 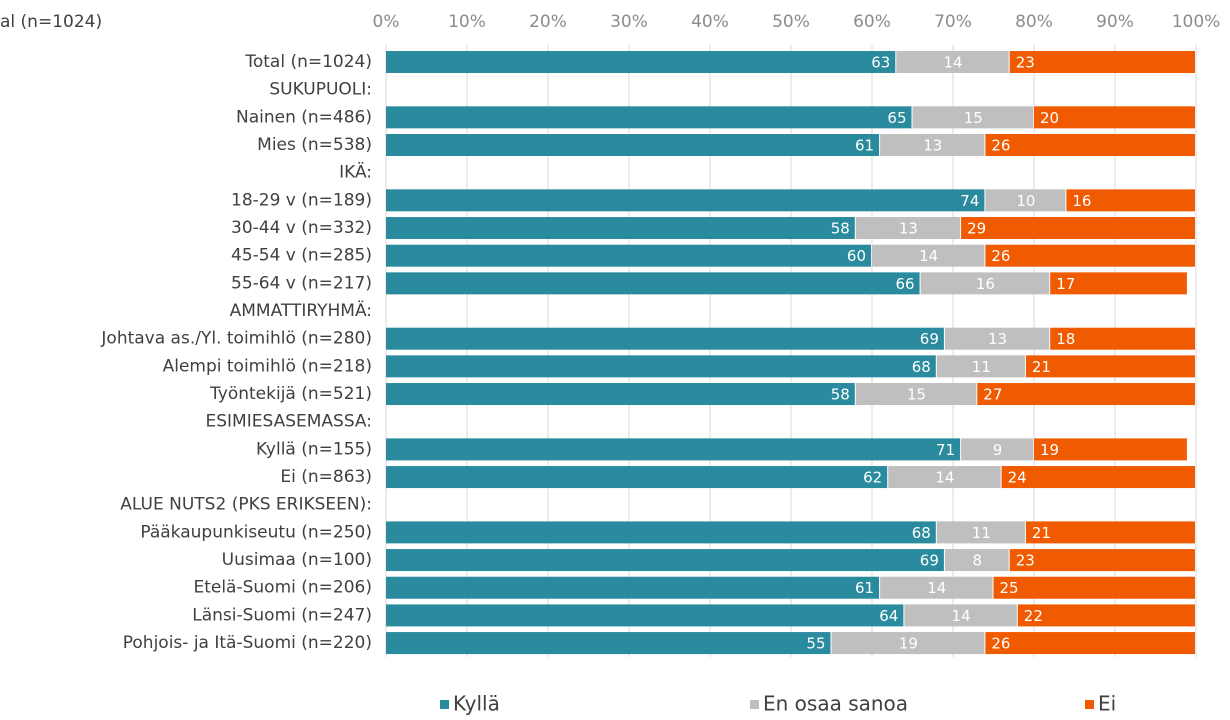 I want to click on category-label: 45-54 v (n=285), so click(x=301, y=256).